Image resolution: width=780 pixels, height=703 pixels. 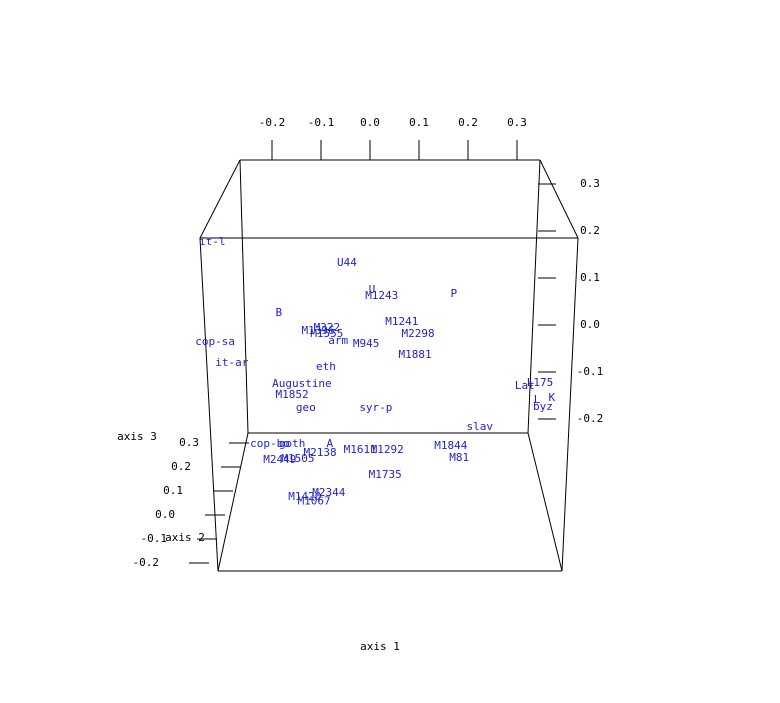 What do you see at coordinates (366, 343) in the screenshot?
I see `point-label: M945` at bounding box center [366, 343].